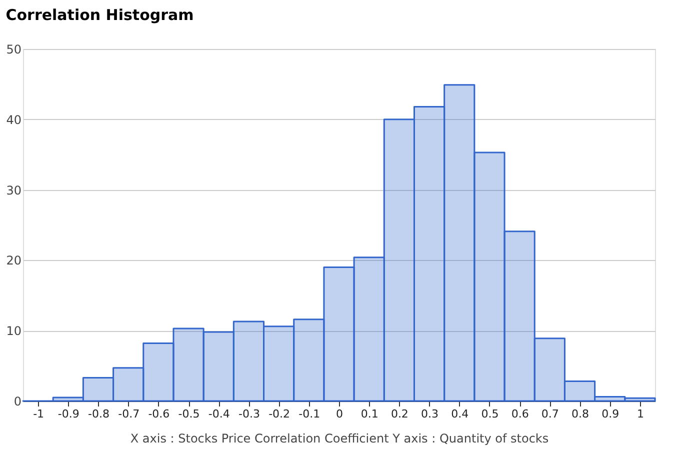 The image size is (680, 462). I want to click on x-tick-label: 0.3, so click(430, 414).